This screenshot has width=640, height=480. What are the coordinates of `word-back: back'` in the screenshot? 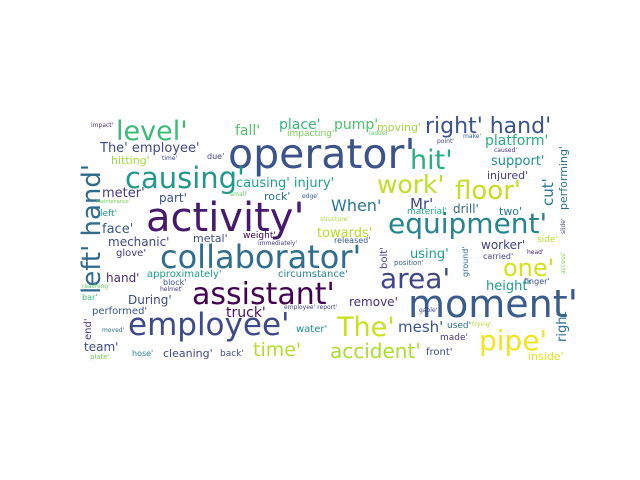 It's located at (232, 354).